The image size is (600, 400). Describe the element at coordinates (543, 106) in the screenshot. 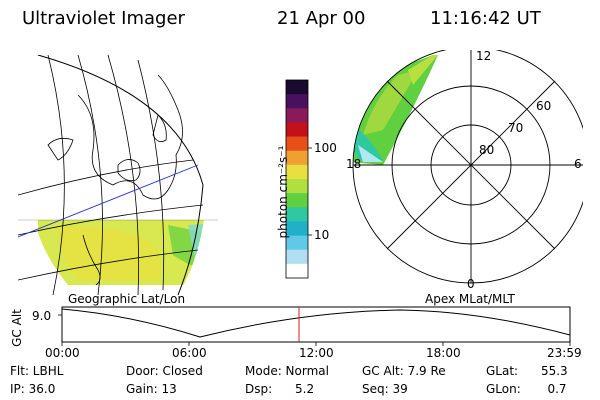

I see `lat-label-60: 60` at that location.